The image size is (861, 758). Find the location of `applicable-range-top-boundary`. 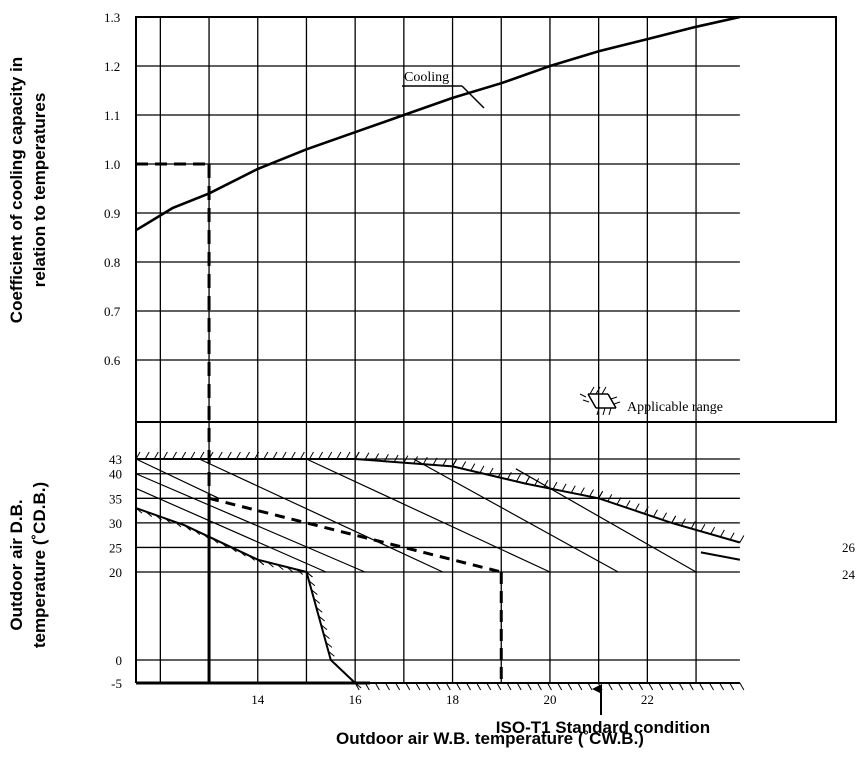

applicable-range-top-boundary is located at coordinates (438, 501).